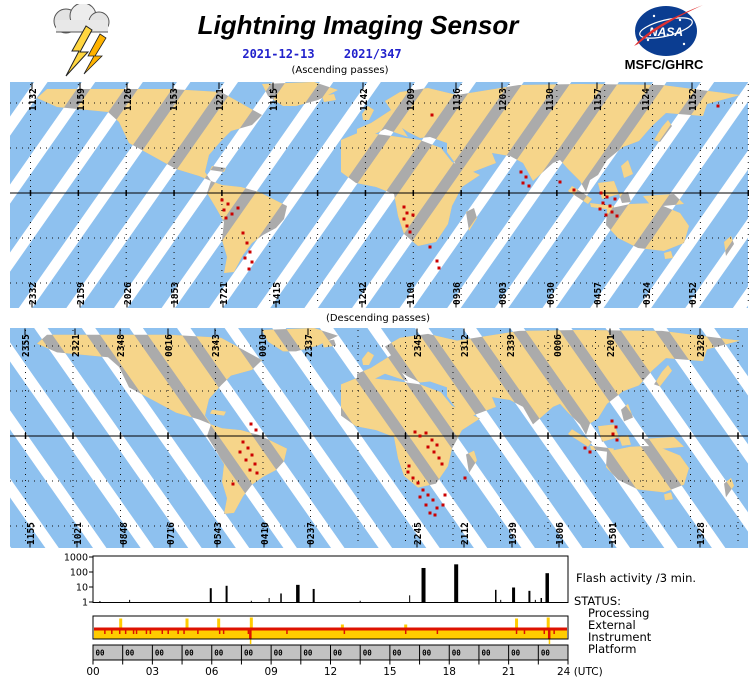  Describe the element at coordinates (329, 633) in the screenshot. I see `instrument-red-ticks` at that location.